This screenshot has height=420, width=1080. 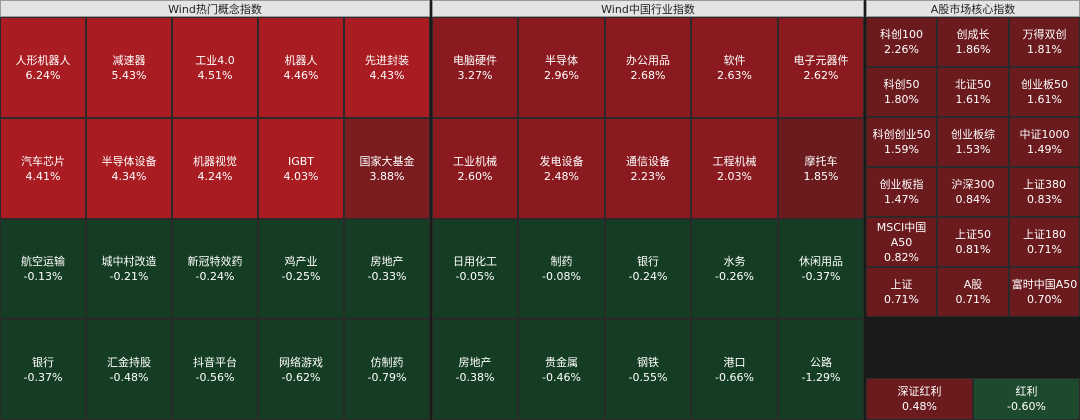 I want to click on tile-change-pct: -0.79%, so click(x=387, y=377).